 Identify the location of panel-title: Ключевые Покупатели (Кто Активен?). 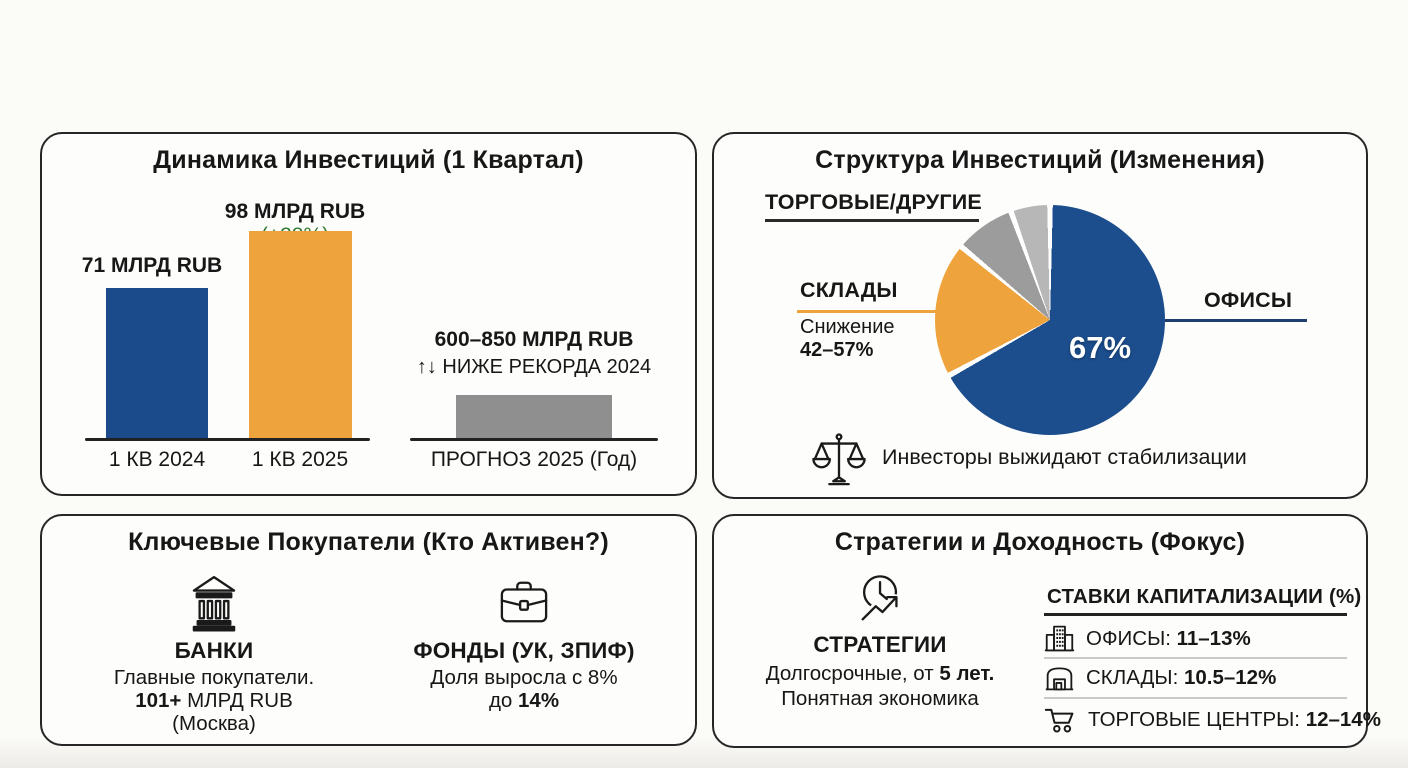
(368, 542).